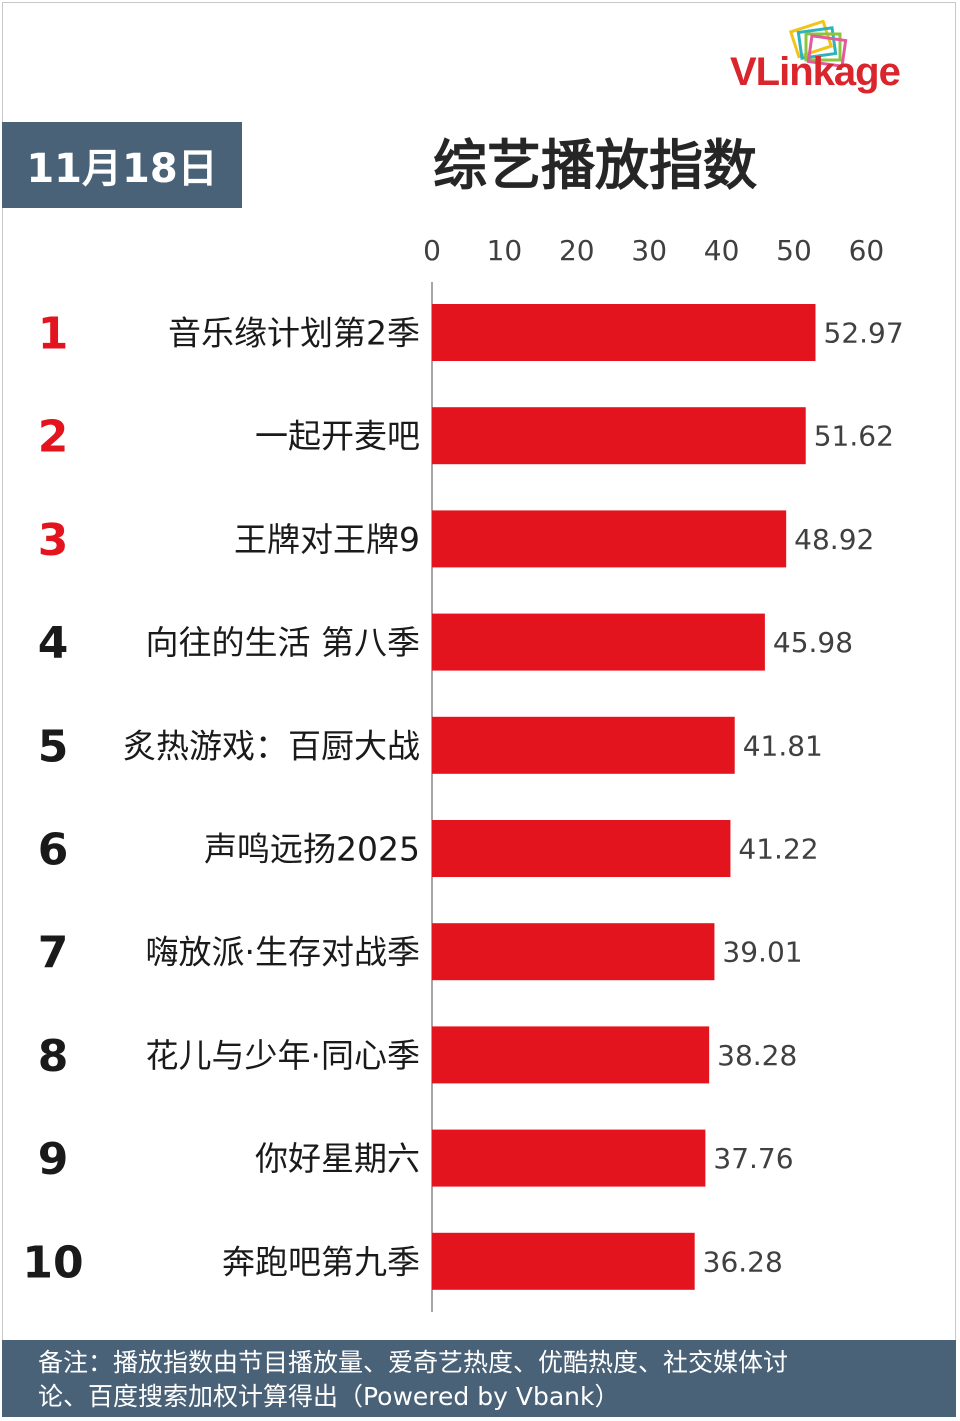 The width and height of the screenshot is (960, 1421). What do you see at coordinates (867, 250) in the screenshot?
I see `x-tick-label: 60` at bounding box center [867, 250].